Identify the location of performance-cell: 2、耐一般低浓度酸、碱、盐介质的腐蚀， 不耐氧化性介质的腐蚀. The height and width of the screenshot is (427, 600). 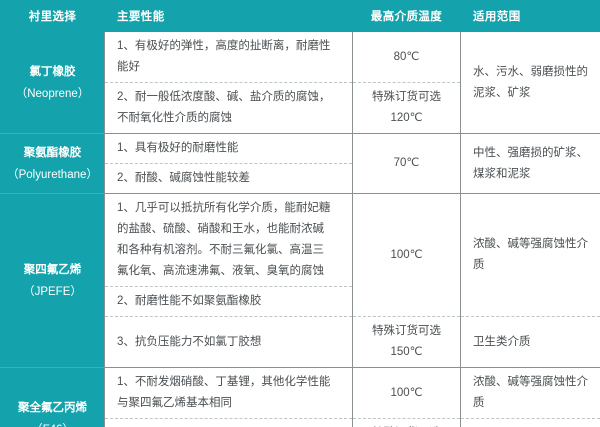
(228, 108).